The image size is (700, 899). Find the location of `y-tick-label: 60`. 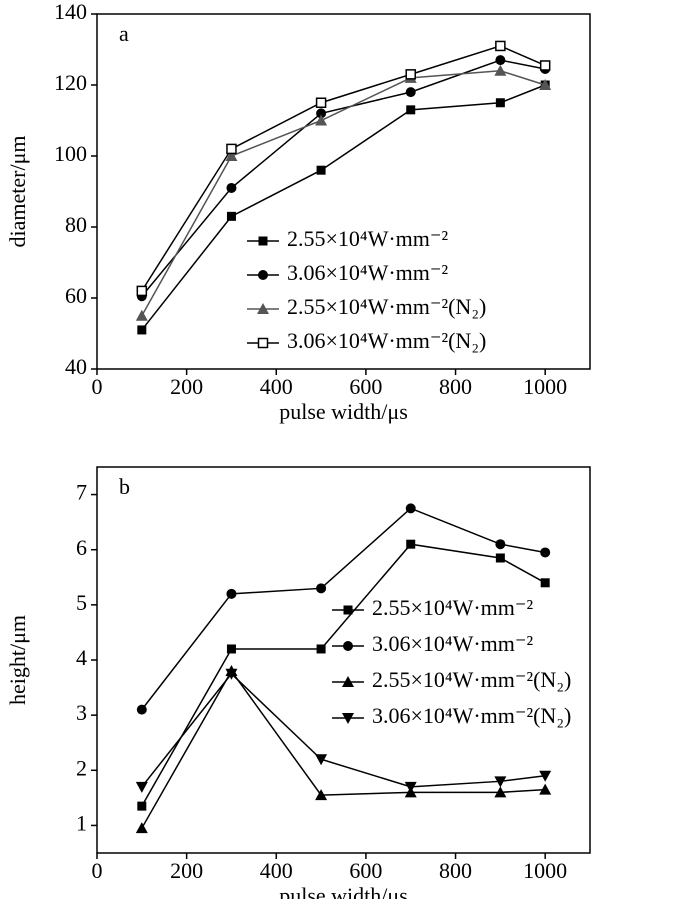

y-tick-label: 60 is located at coordinates (76, 295).